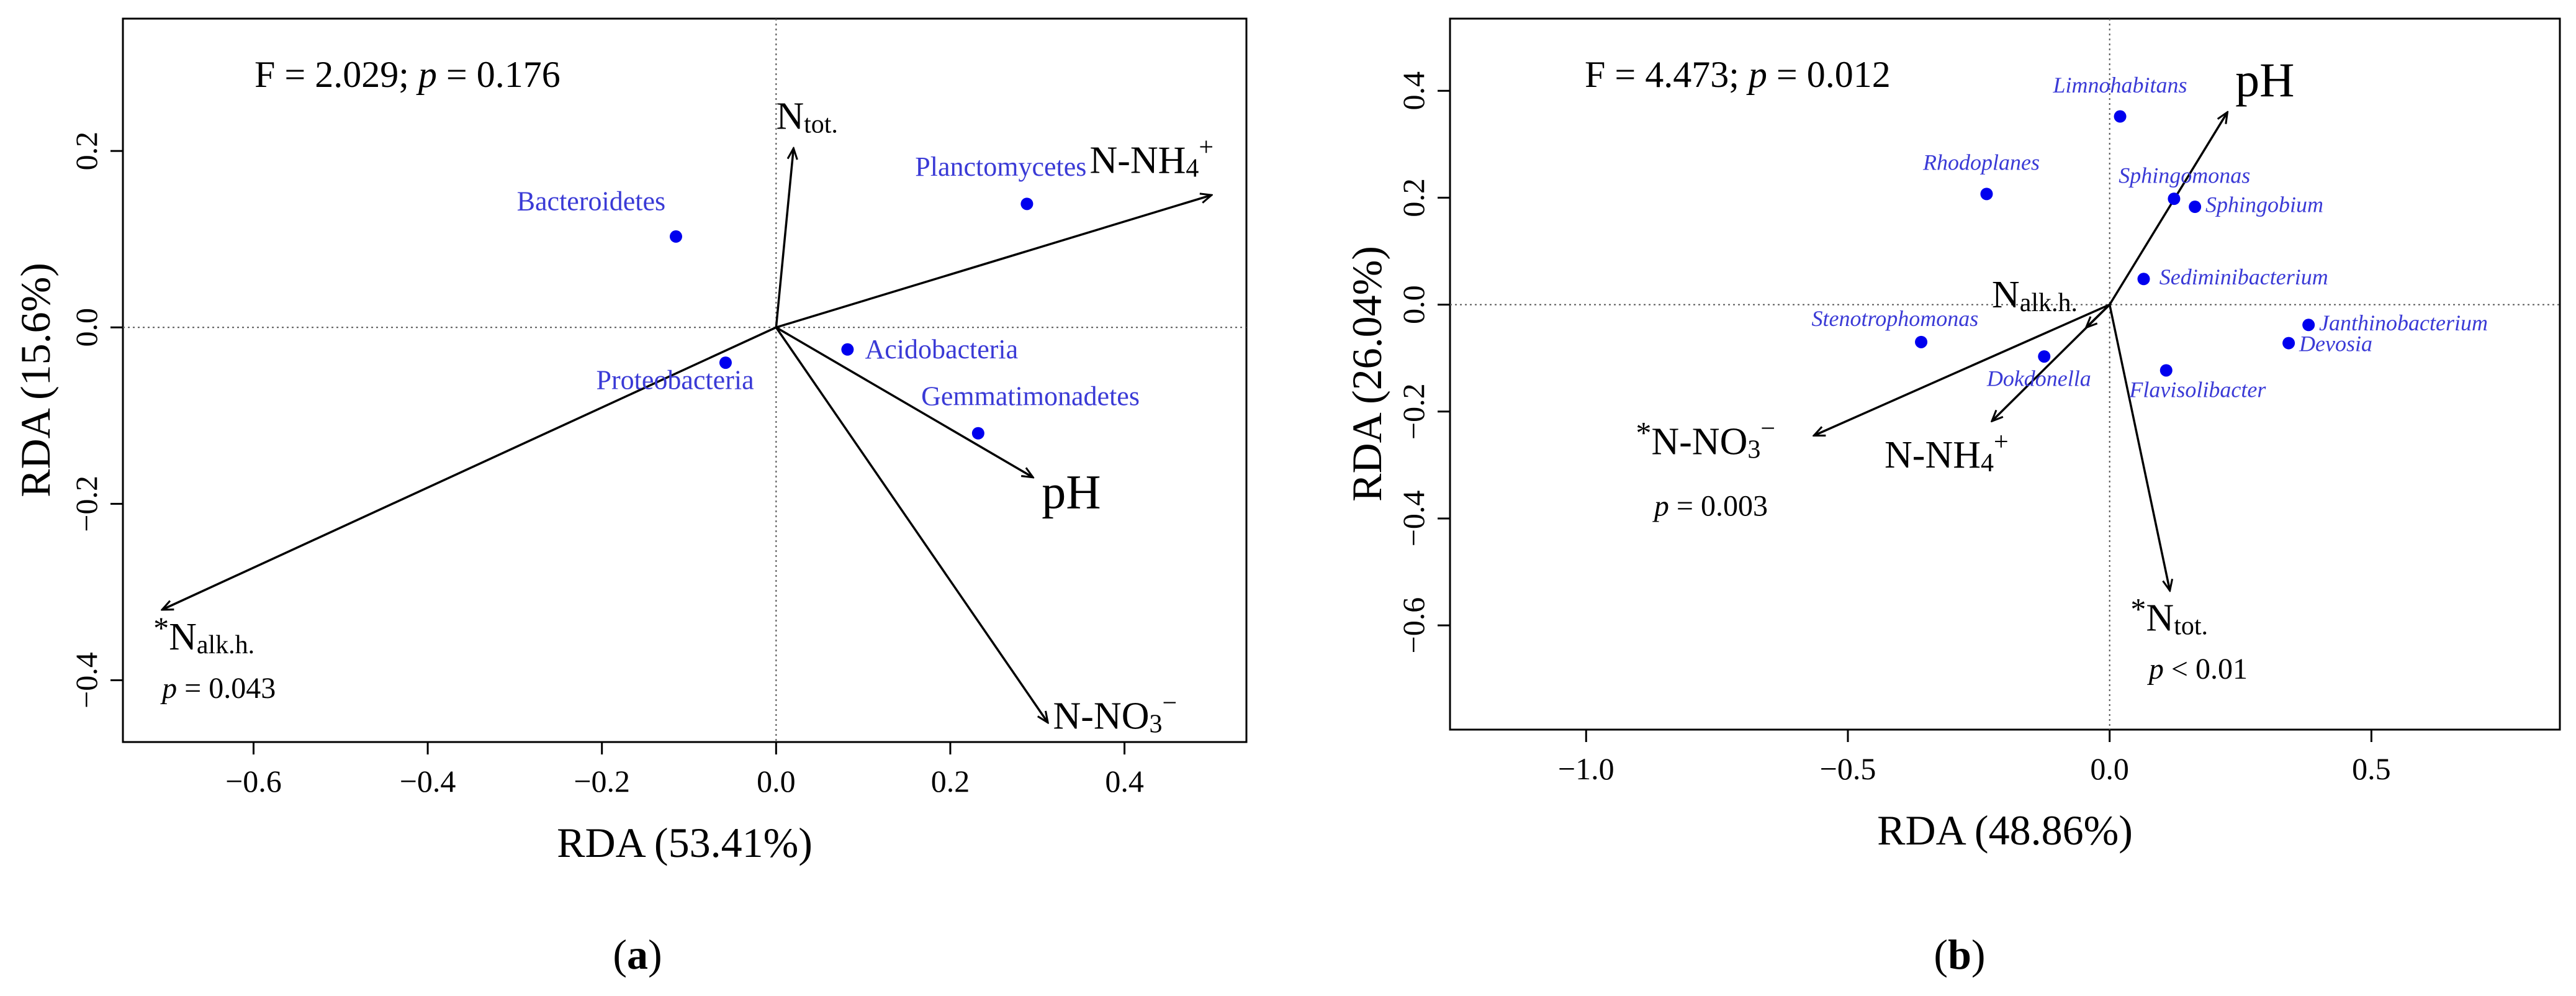  I want to click on x-tick-label-a: −0.2, so click(602, 781).